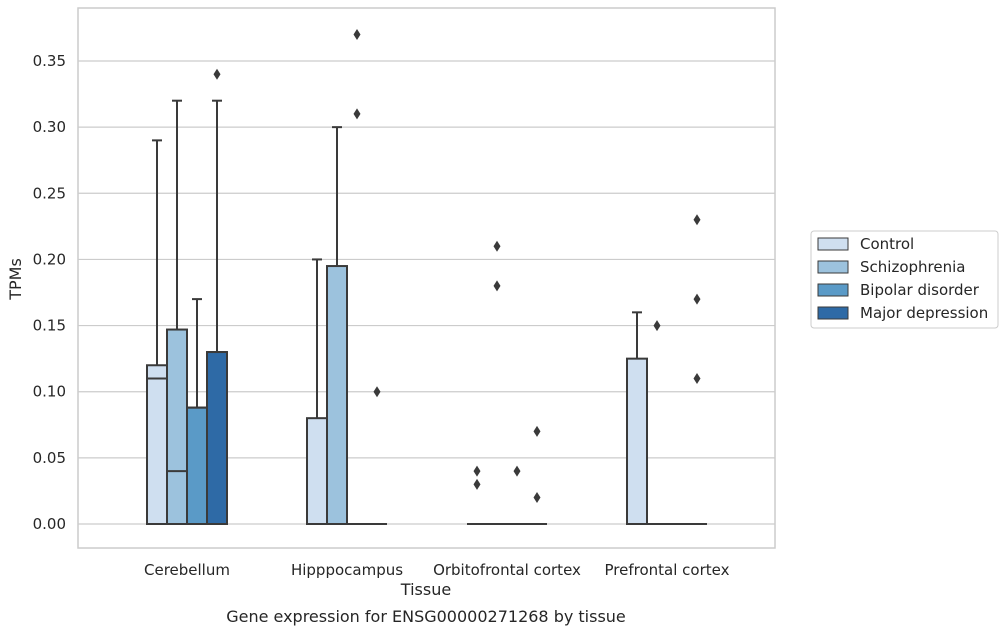  Describe the element at coordinates (347, 570) in the screenshot. I see `x-tick-label: Hipppocampus` at that location.